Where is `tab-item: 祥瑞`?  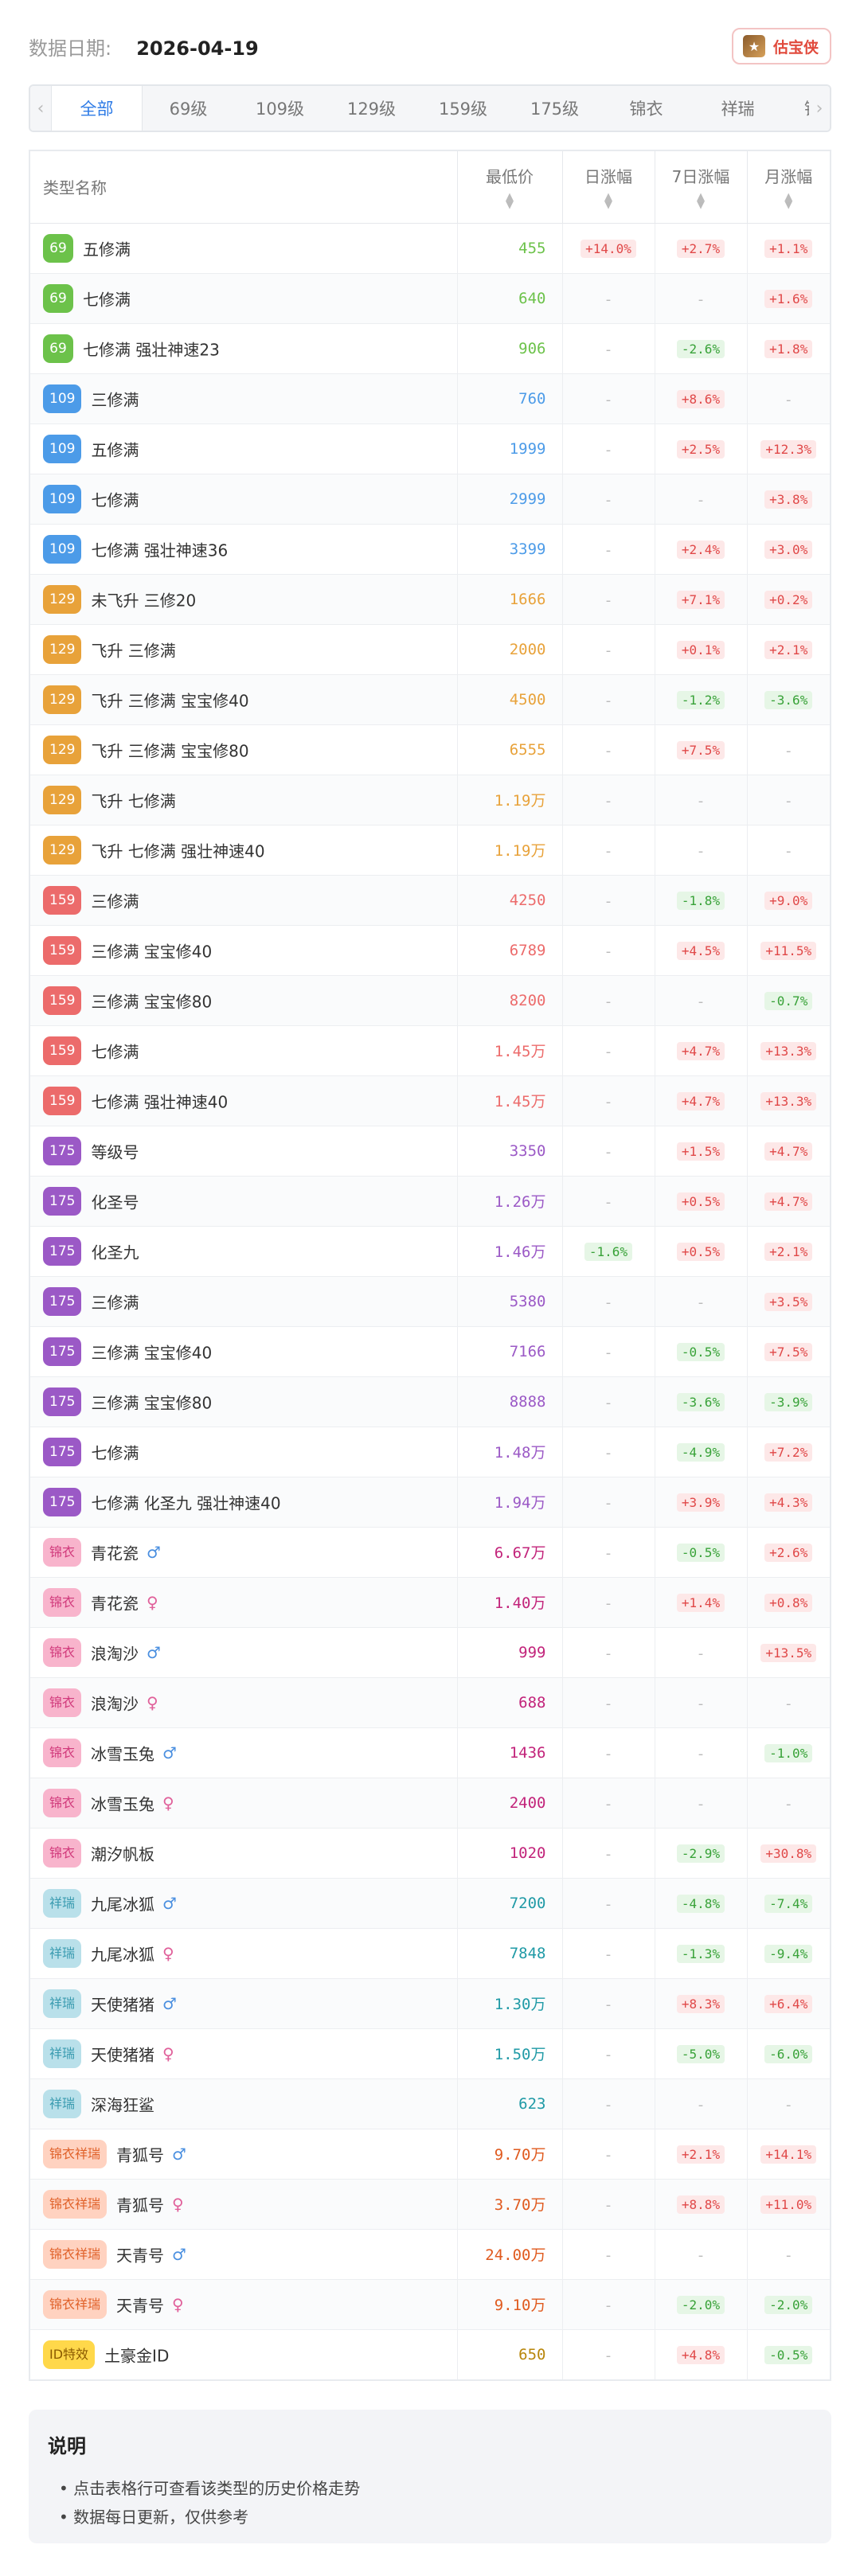 tab-item: 祥瑞 is located at coordinates (738, 109).